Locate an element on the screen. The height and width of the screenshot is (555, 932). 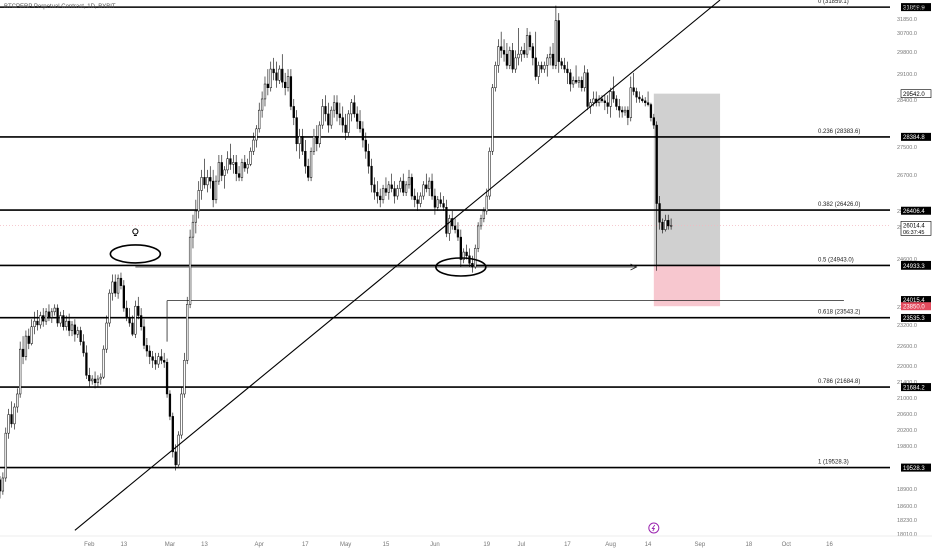
y-tick-label: 18900.0 is located at coordinates (907, 490).